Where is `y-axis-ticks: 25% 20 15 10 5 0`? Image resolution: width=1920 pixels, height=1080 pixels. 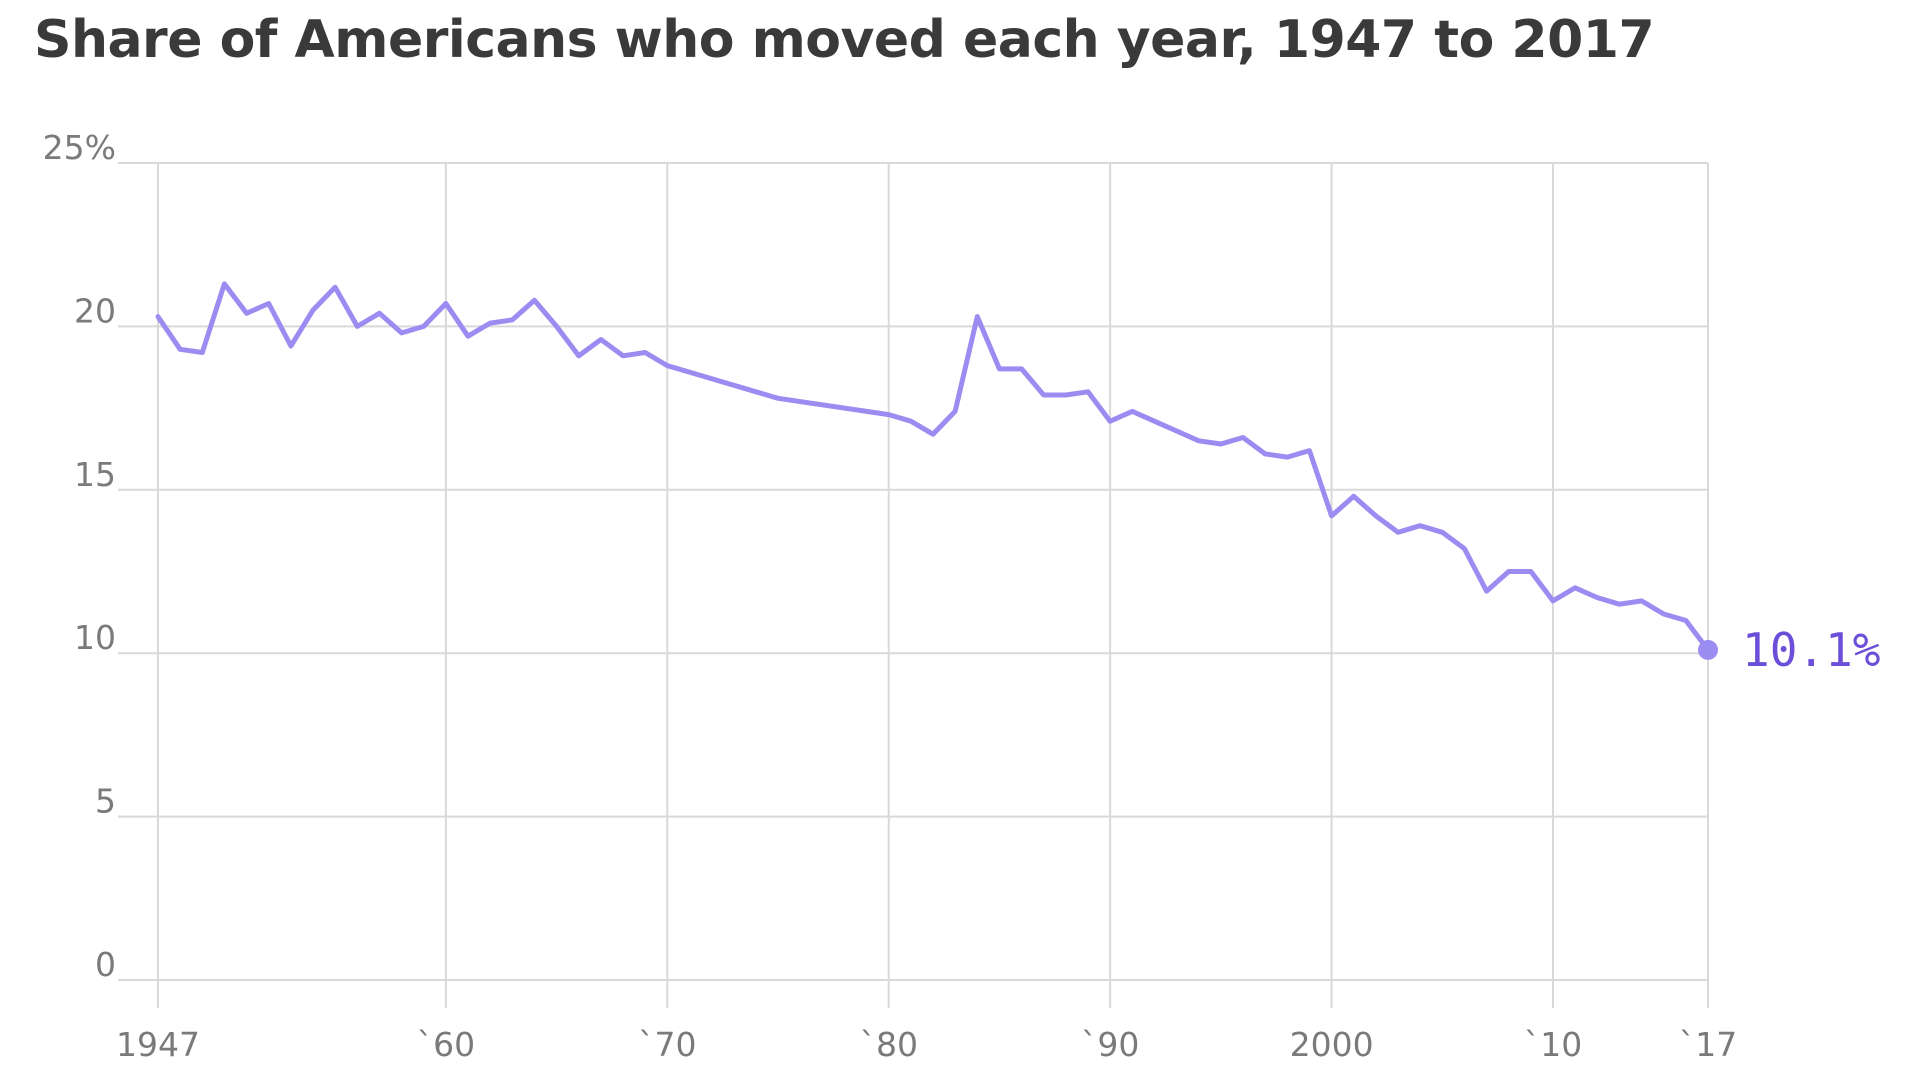
y-axis-ticks: 25% 20 15 10 5 0 is located at coordinates (79, 556).